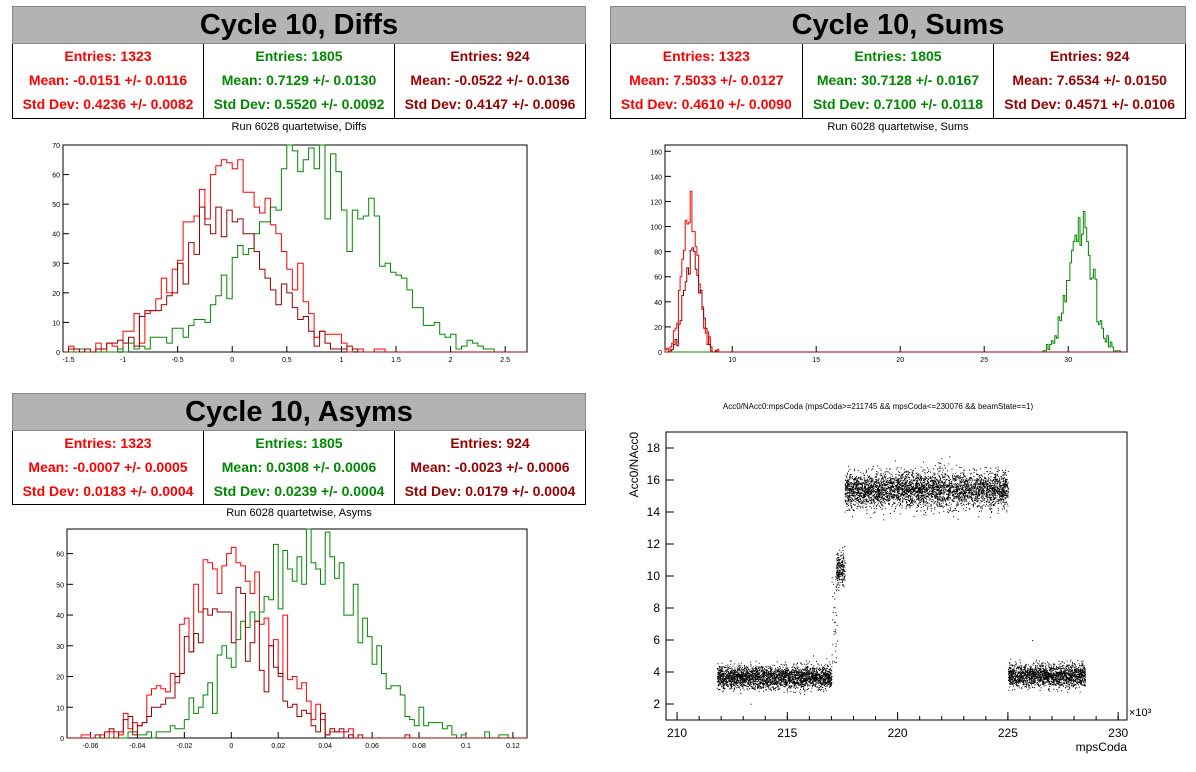  What do you see at coordinates (58, 353) in the screenshot?
I see `y-tick-label: 0` at bounding box center [58, 353].